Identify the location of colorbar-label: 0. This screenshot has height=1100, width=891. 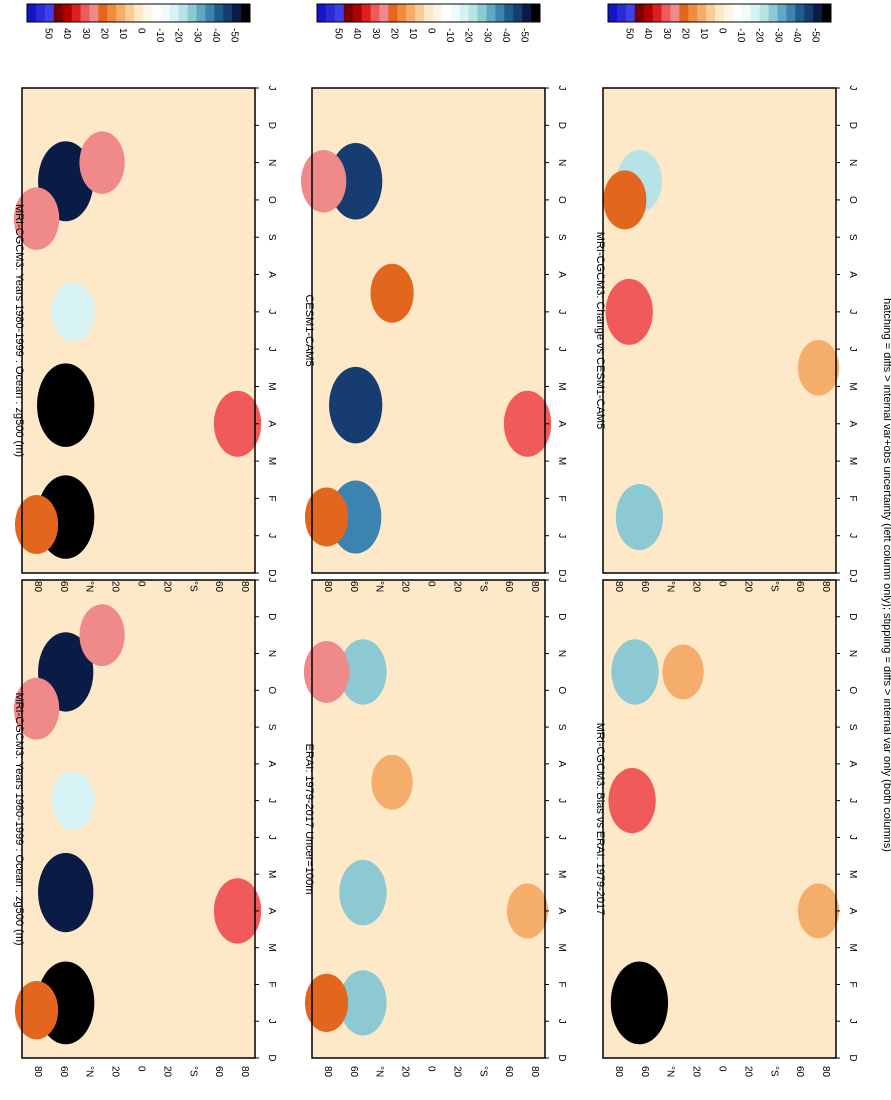
(722, 31).